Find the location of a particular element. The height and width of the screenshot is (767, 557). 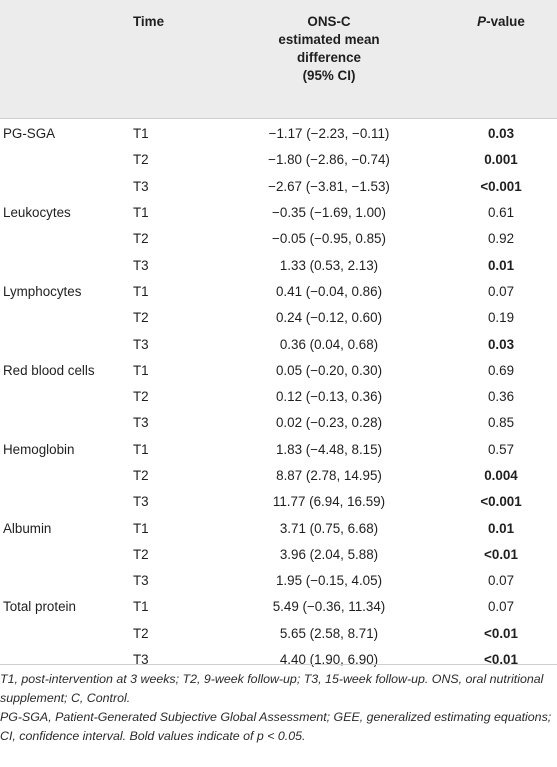

cell-mean-difference: 8.87 (2.78, 14.95) is located at coordinates (329, 475).